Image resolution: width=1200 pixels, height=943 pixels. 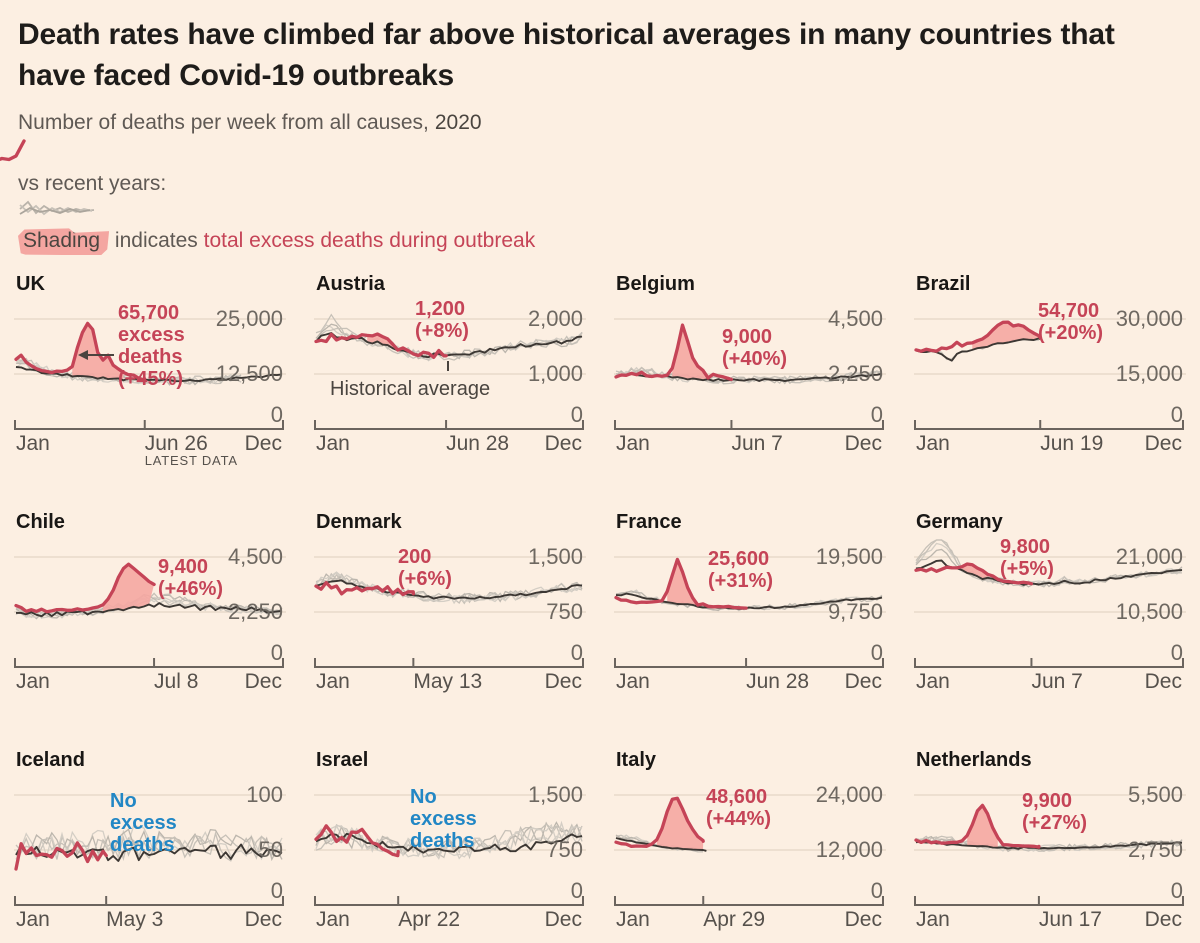 I want to click on country-name: Netherlands, so click(x=974, y=760).